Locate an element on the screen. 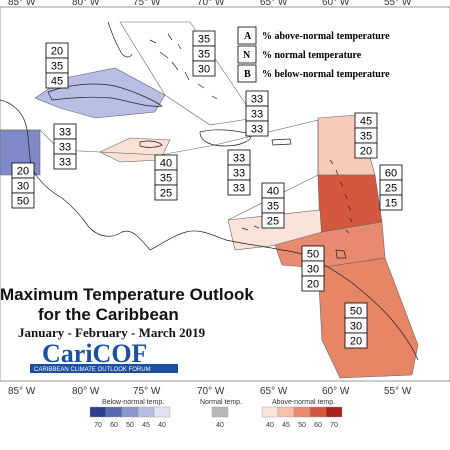 The width and height of the screenshot is (450, 450). region-guianas is located at coordinates (368, 318).